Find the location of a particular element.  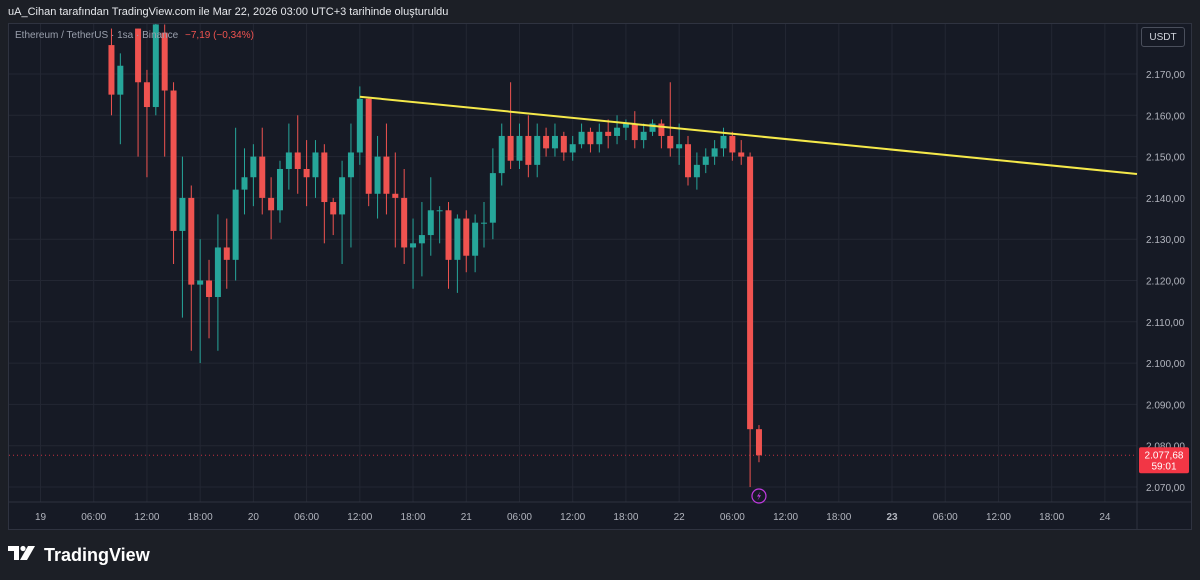

y-tick-label: 2.170,00 is located at coordinates (1165, 75).